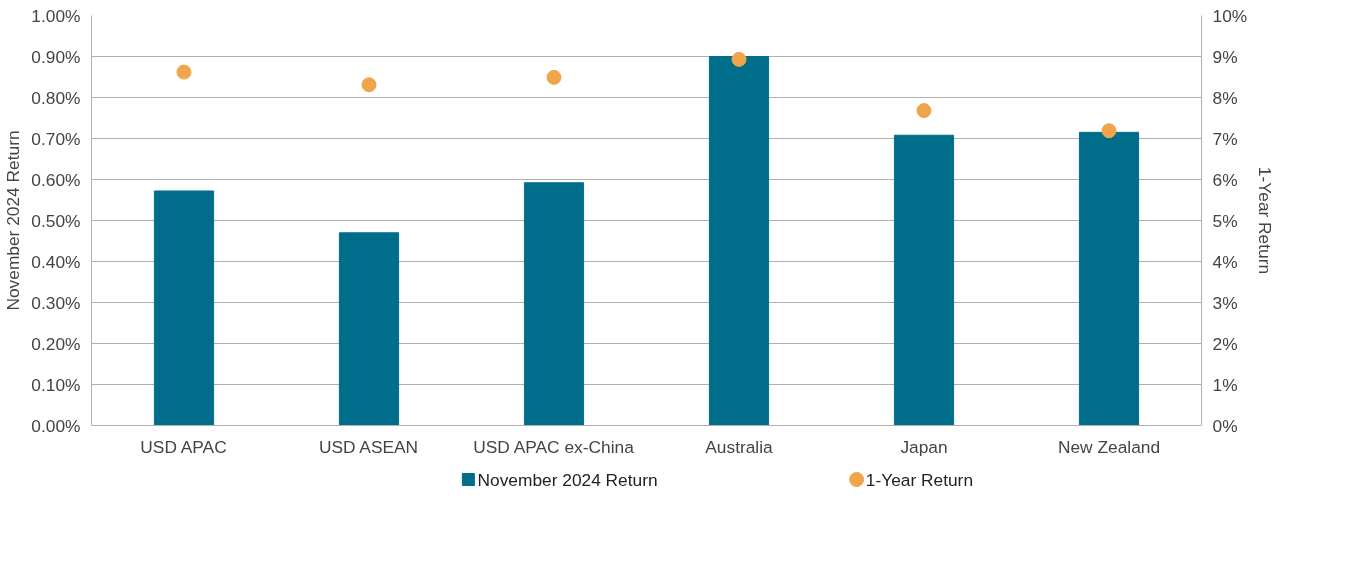 The width and height of the screenshot is (1348, 565). I want to click on y2-tick-label: 2%, so click(1225, 343).